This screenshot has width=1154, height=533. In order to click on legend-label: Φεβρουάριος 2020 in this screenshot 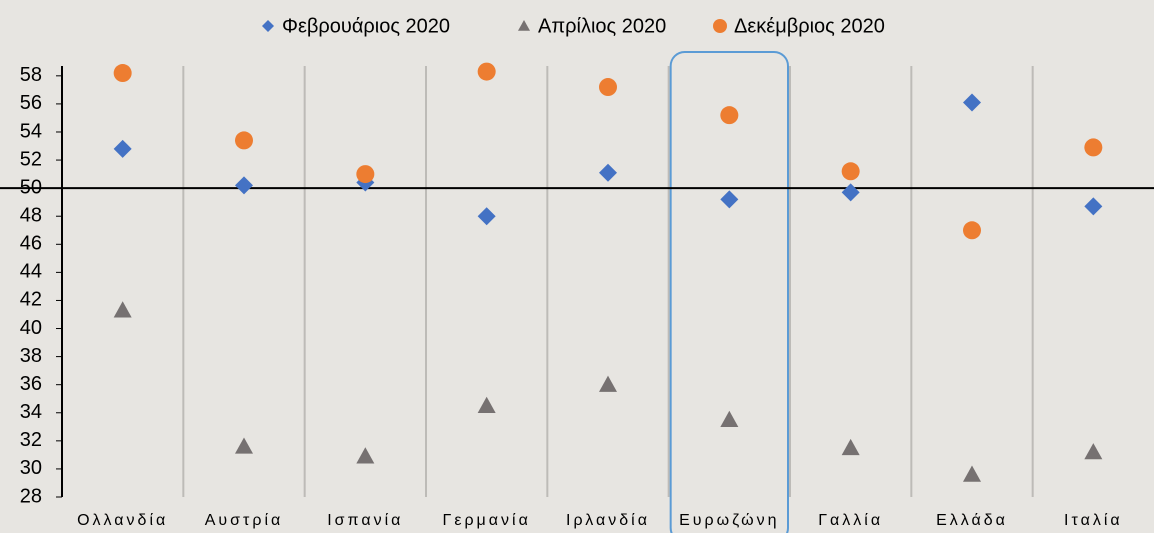, I will do `click(366, 26)`.